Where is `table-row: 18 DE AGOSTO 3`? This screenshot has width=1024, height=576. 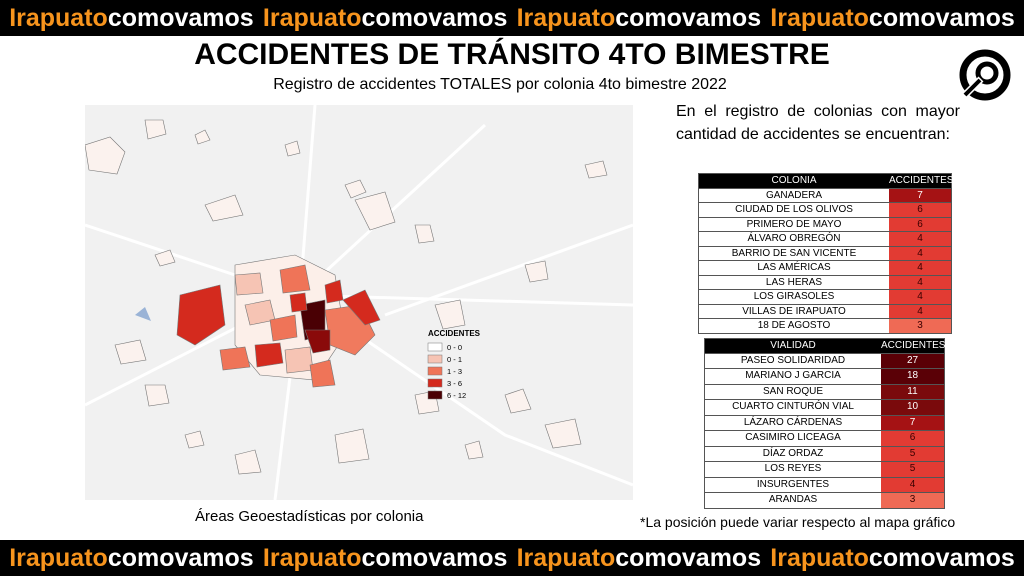
table-row: 18 DE AGOSTO 3 is located at coordinates (825, 325).